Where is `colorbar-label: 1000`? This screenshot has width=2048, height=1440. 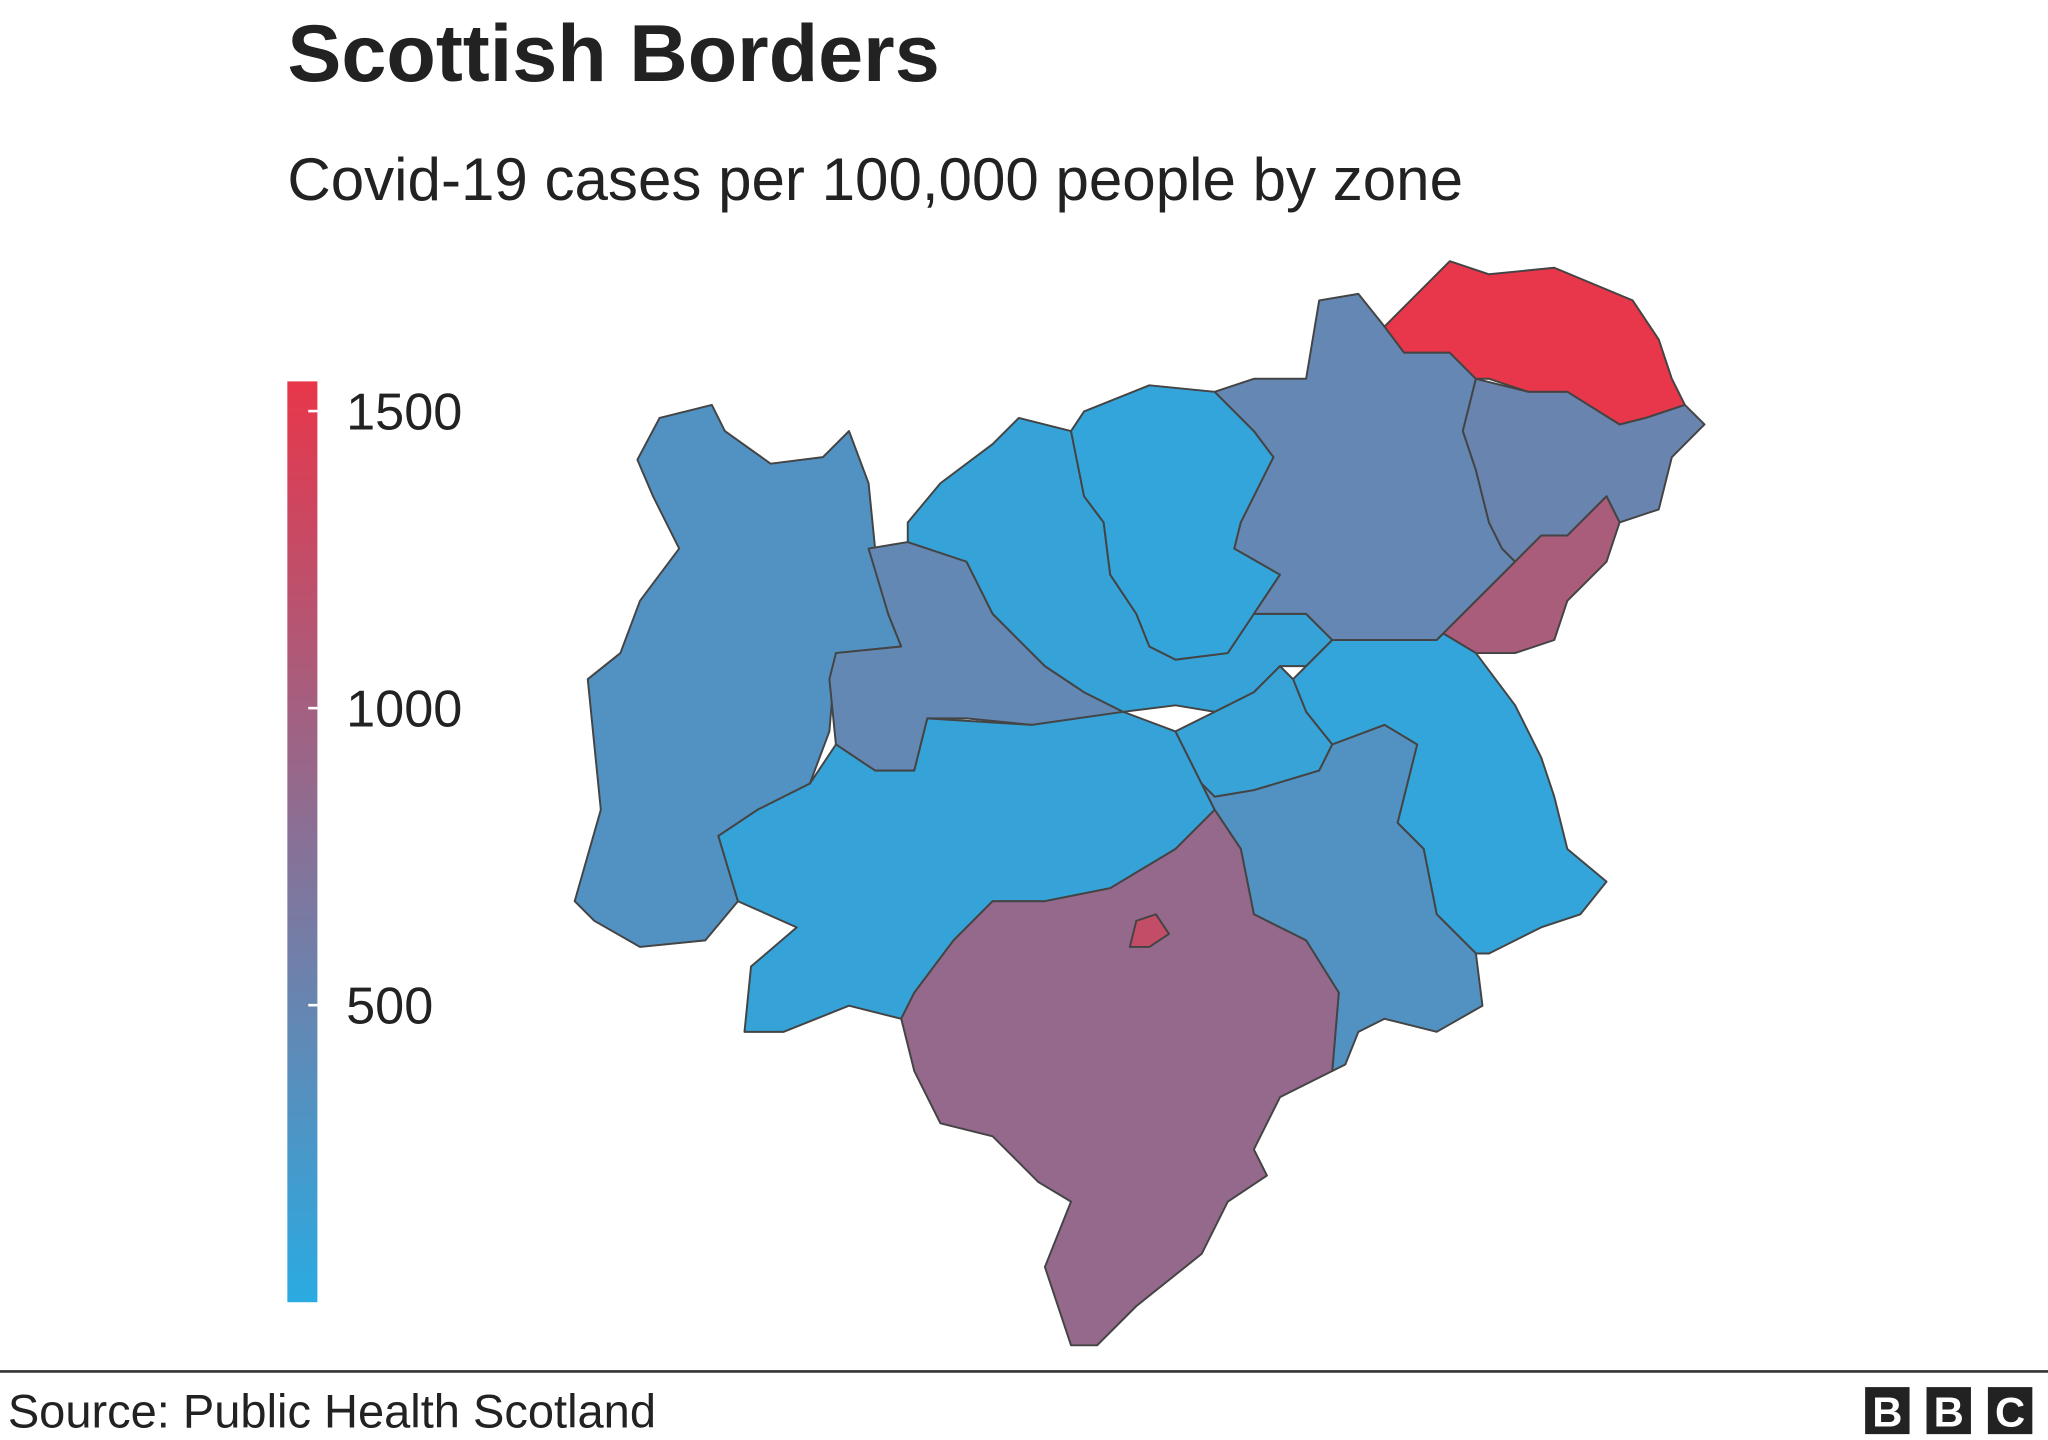
colorbar-label: 1000 is located at coordinates (404, 709).